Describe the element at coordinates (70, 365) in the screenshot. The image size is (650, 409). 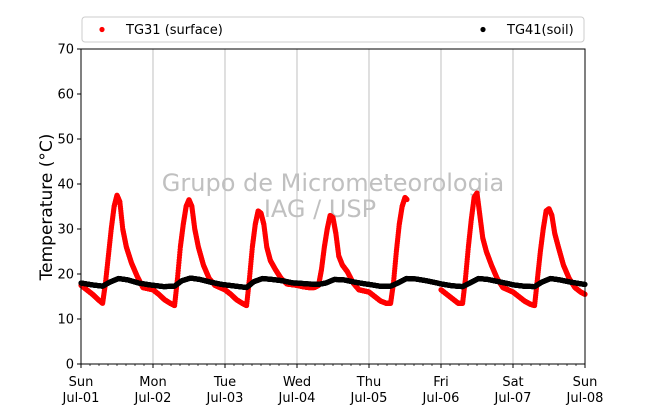
I see `y-tick-label-0: 0` at that location.